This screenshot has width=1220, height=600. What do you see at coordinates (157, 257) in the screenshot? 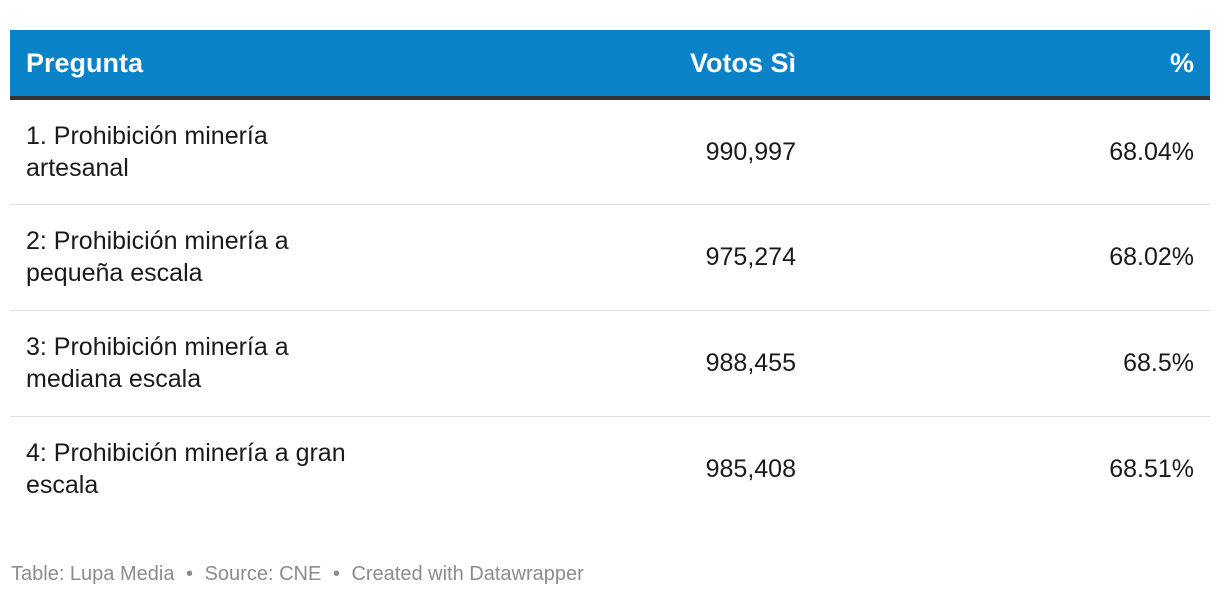
I see `cell-pregunta: 2: Prohibición minería a pequeña escala` at bounding box center [157, 257].